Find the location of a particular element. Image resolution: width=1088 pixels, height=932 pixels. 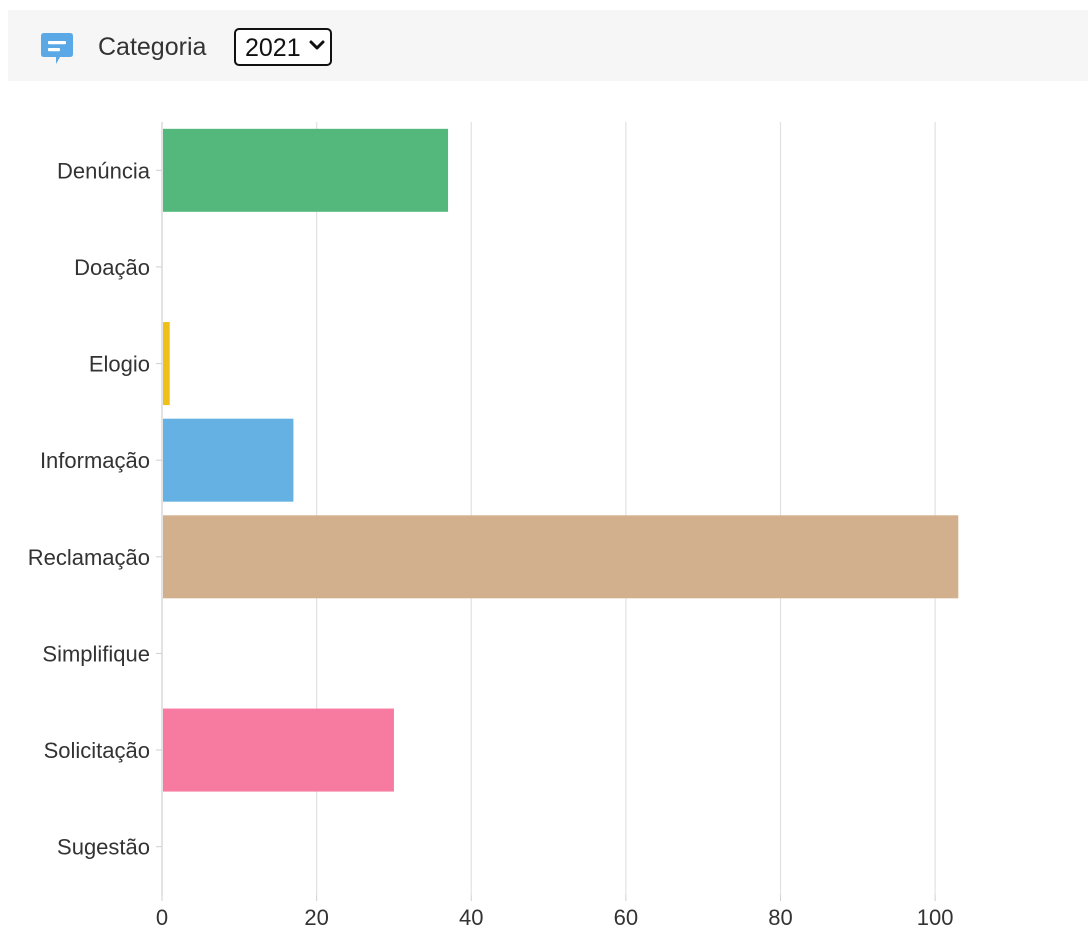

y-category-label: Elogio is located at coordinates (119, 364).